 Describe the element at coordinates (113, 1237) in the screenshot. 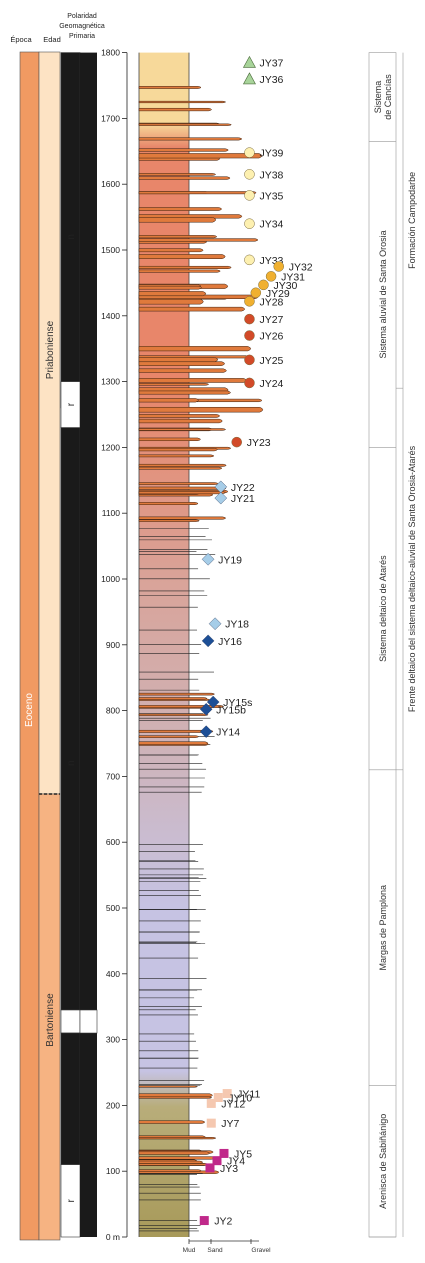

I see `scale-tick-label: 0 m` at that location.